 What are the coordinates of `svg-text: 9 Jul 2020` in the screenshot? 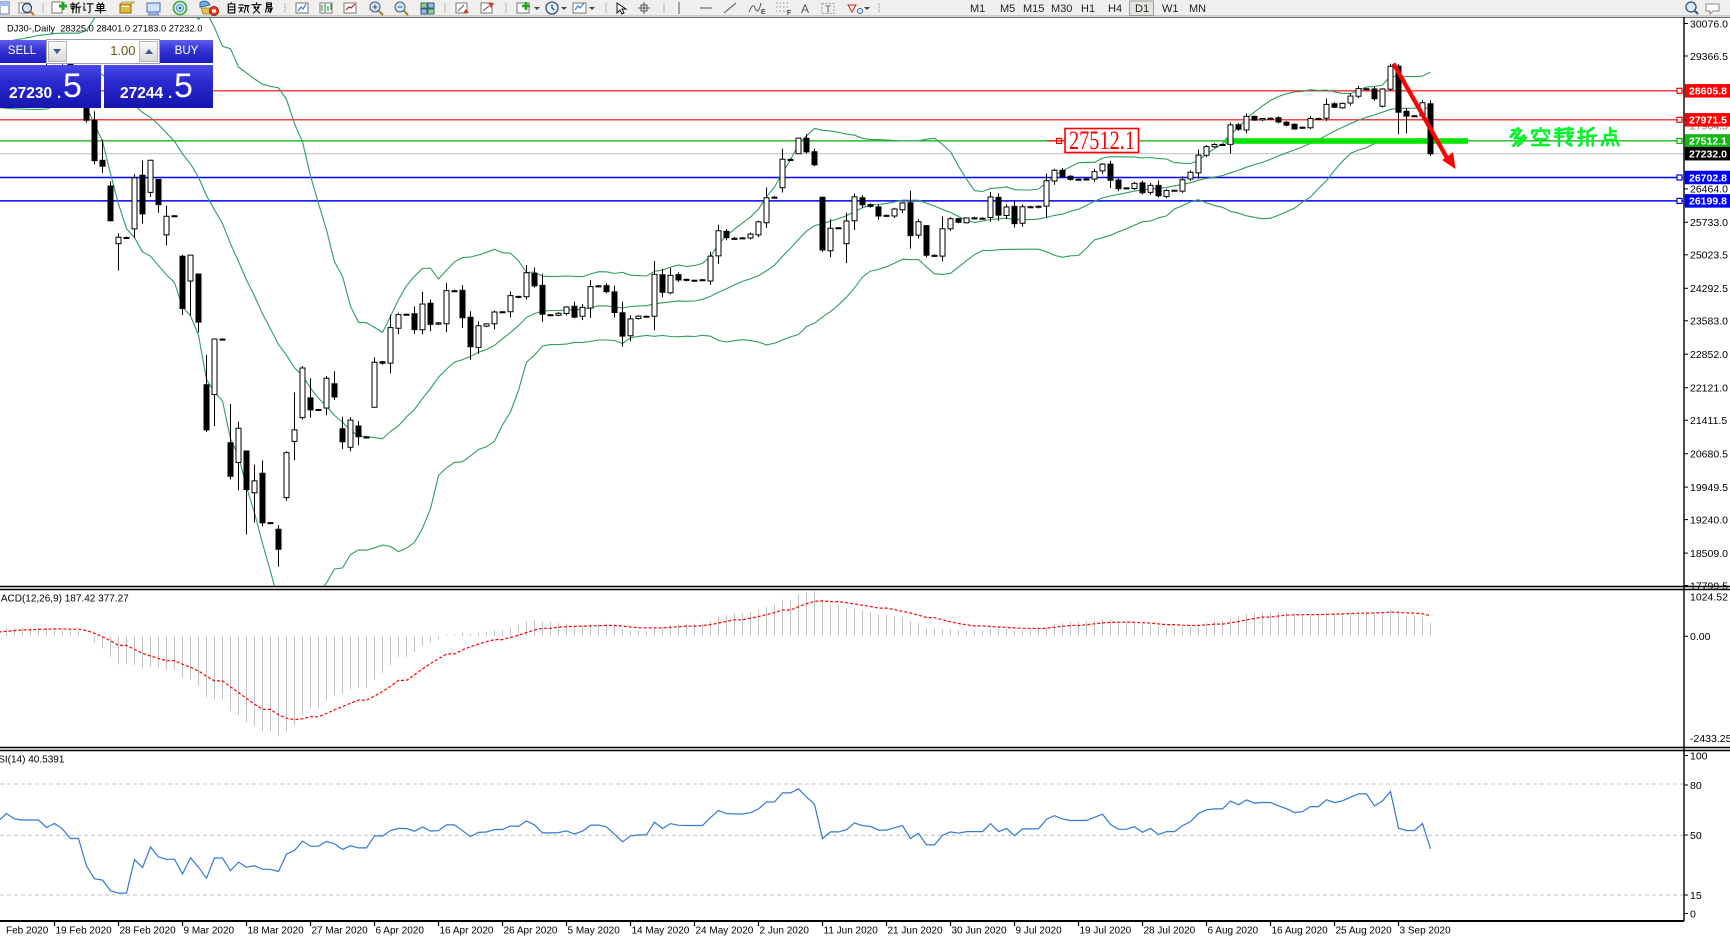 It's located at (1039, 931).